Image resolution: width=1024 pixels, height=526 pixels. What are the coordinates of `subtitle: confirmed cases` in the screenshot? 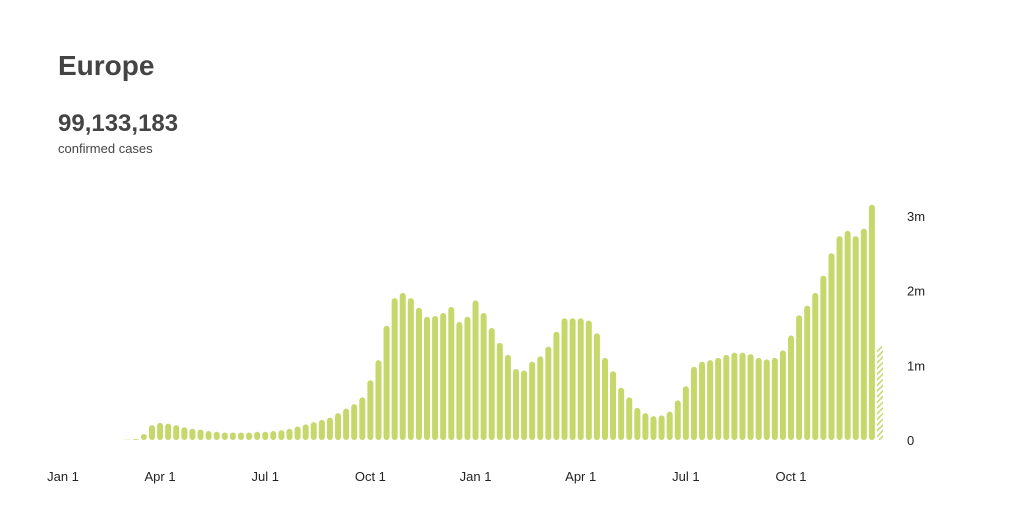 It's located at (105, 148).